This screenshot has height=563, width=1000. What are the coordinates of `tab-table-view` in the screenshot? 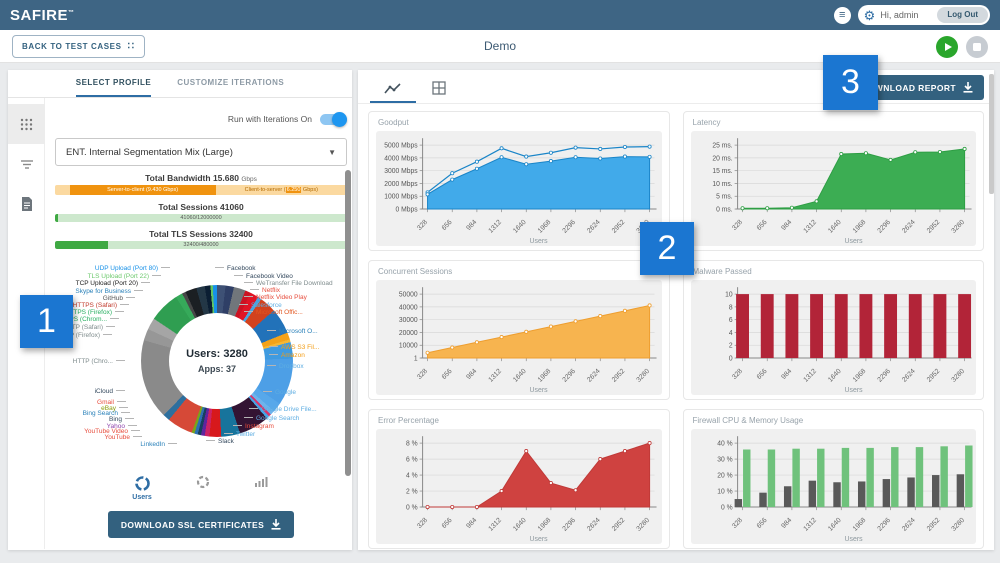 It's located at (439, 92).